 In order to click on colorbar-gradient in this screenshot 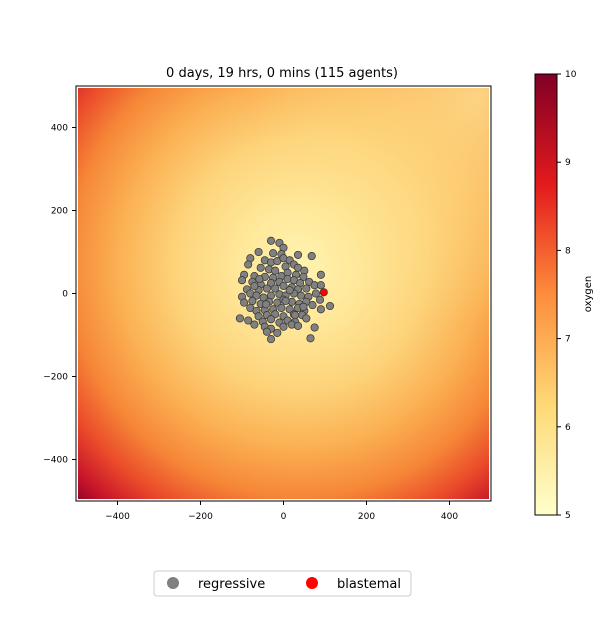, I will do `click(546, 294)`.